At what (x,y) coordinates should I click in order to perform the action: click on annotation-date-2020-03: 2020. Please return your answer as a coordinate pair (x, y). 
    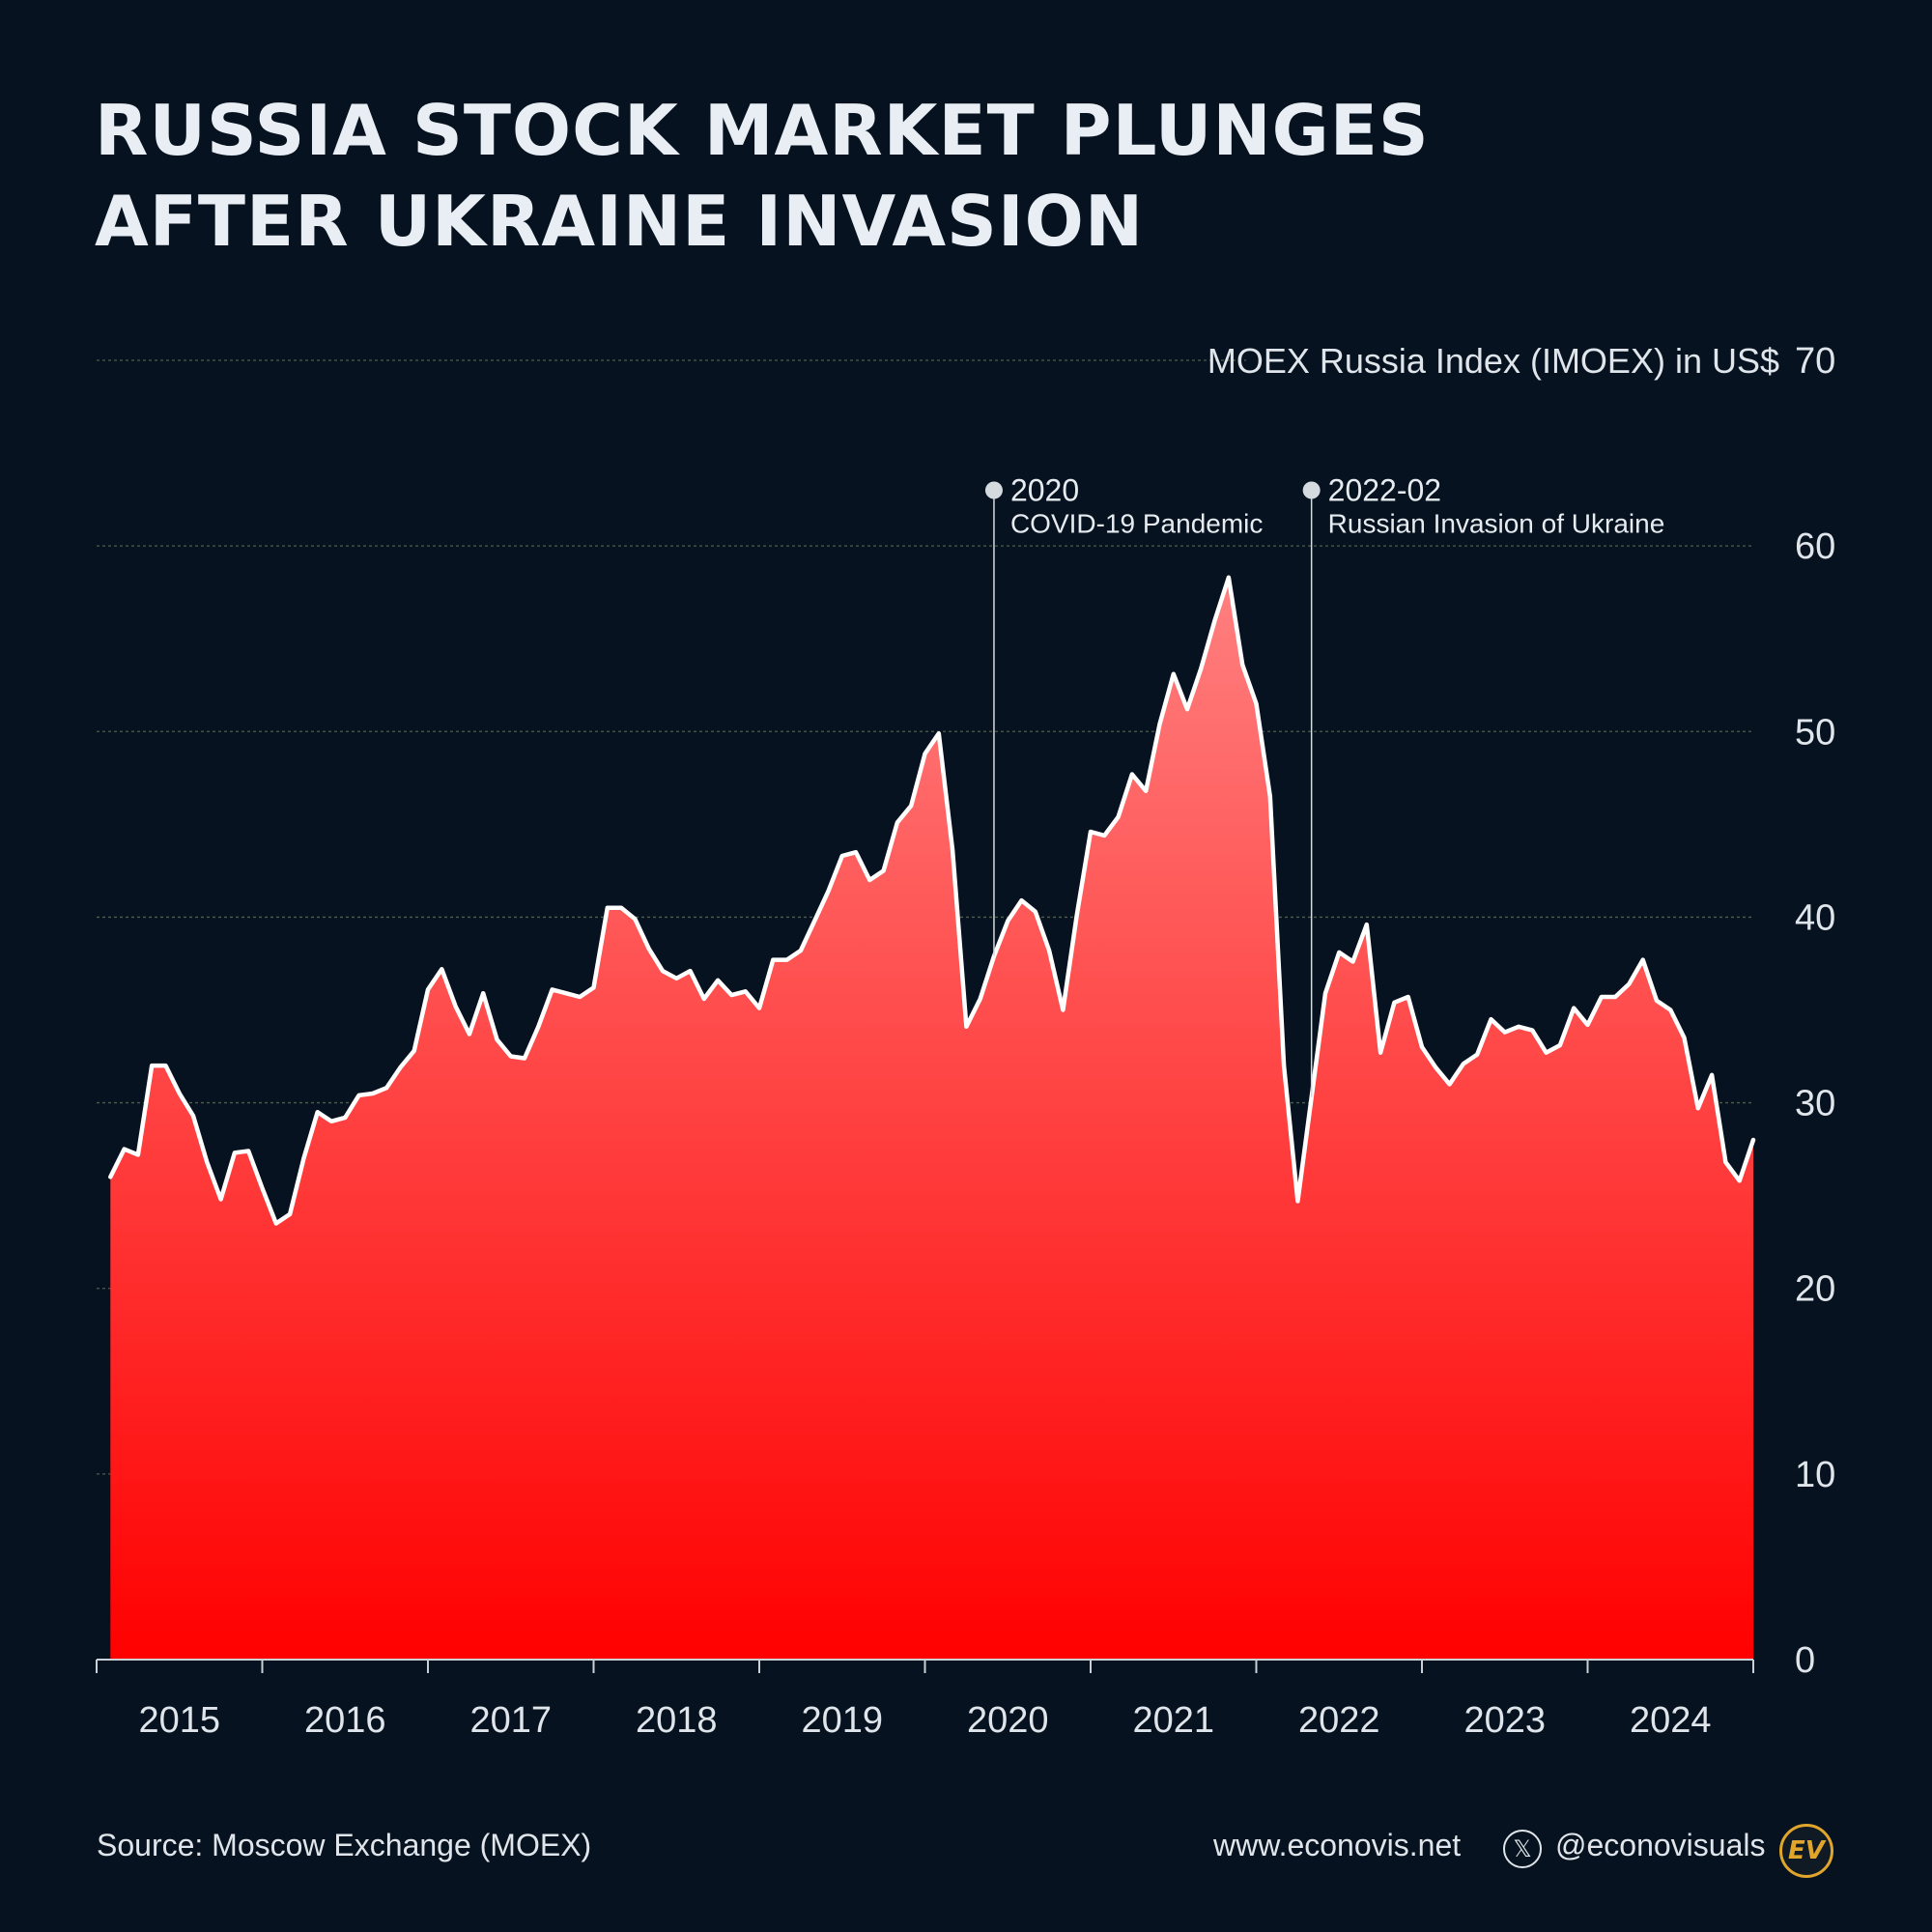
    Looking at the image, I should click on (1044, 490).